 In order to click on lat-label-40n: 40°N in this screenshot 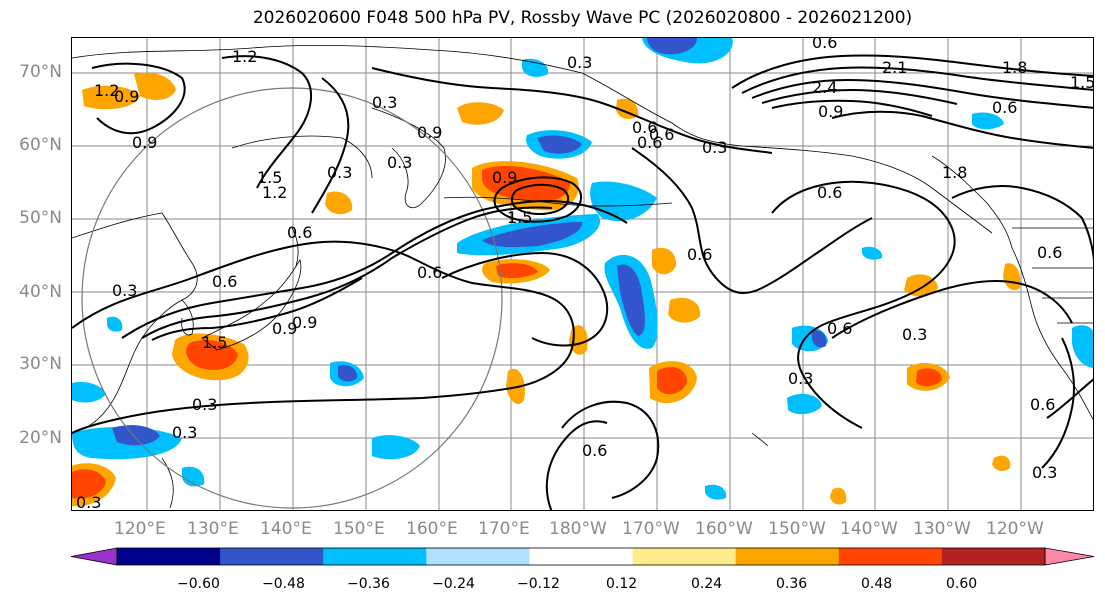, I will do `click(40, 292)`.